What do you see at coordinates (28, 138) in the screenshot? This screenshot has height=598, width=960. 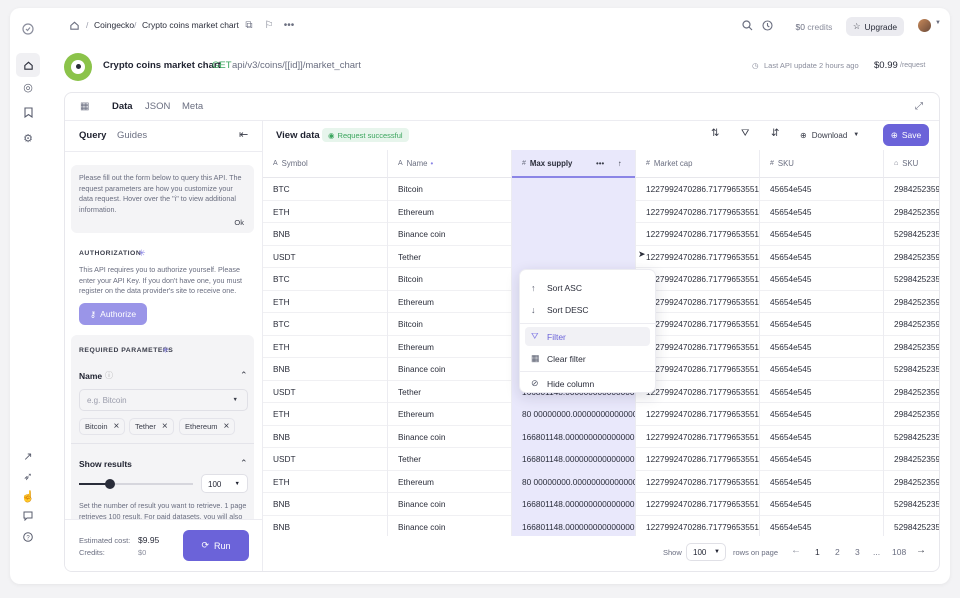 I see `settings-gear-icon: ⚙` at bounding box center [28, 138].